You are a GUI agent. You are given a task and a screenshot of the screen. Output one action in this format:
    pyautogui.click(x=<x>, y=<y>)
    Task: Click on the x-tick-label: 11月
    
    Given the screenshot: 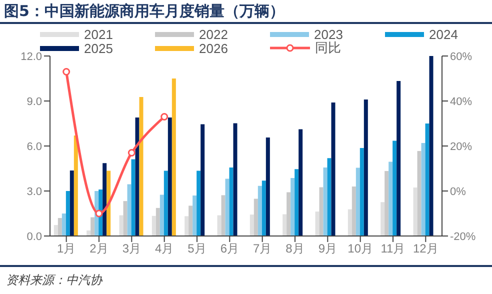 What is the action you would take?
    pyautogui.click(x=393, y=249)
    